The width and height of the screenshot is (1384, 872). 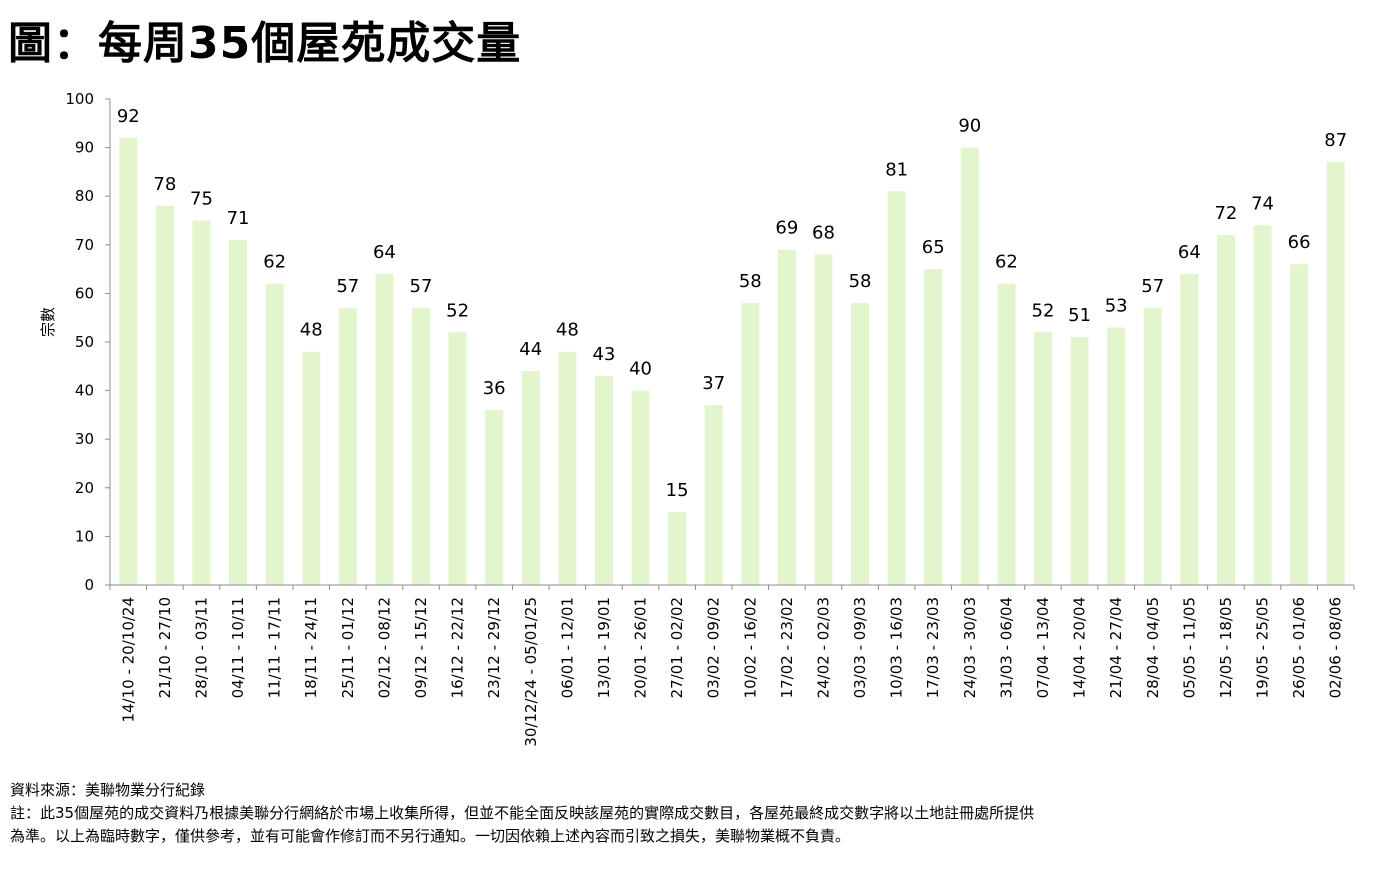 I want to click on x-tick-label: 30/12/24 - 05/01/25, so click(x=531, y=672).